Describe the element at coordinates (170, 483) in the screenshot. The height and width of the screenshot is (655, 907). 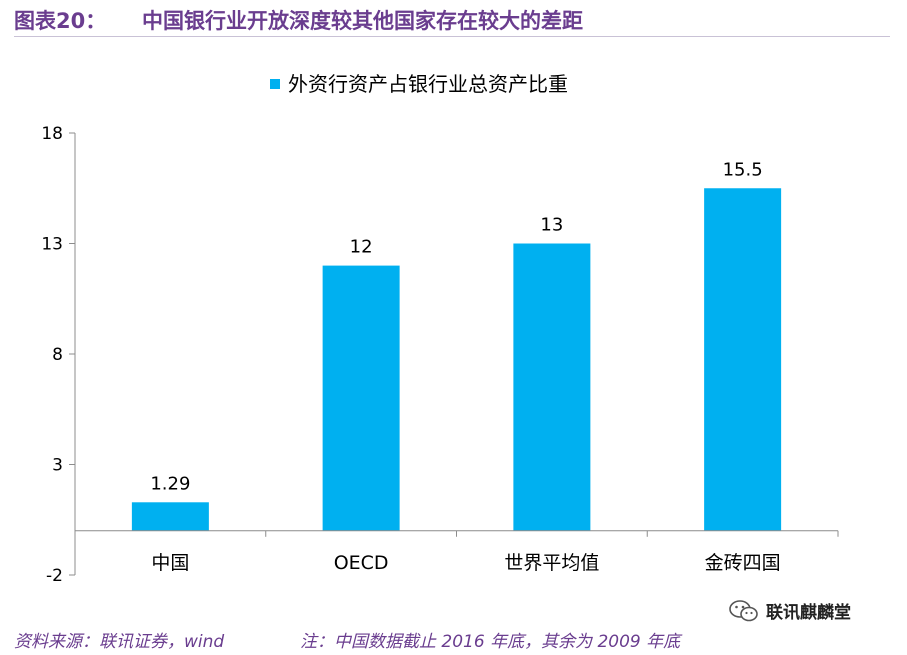
I see `data-label: 1.29` at that location.